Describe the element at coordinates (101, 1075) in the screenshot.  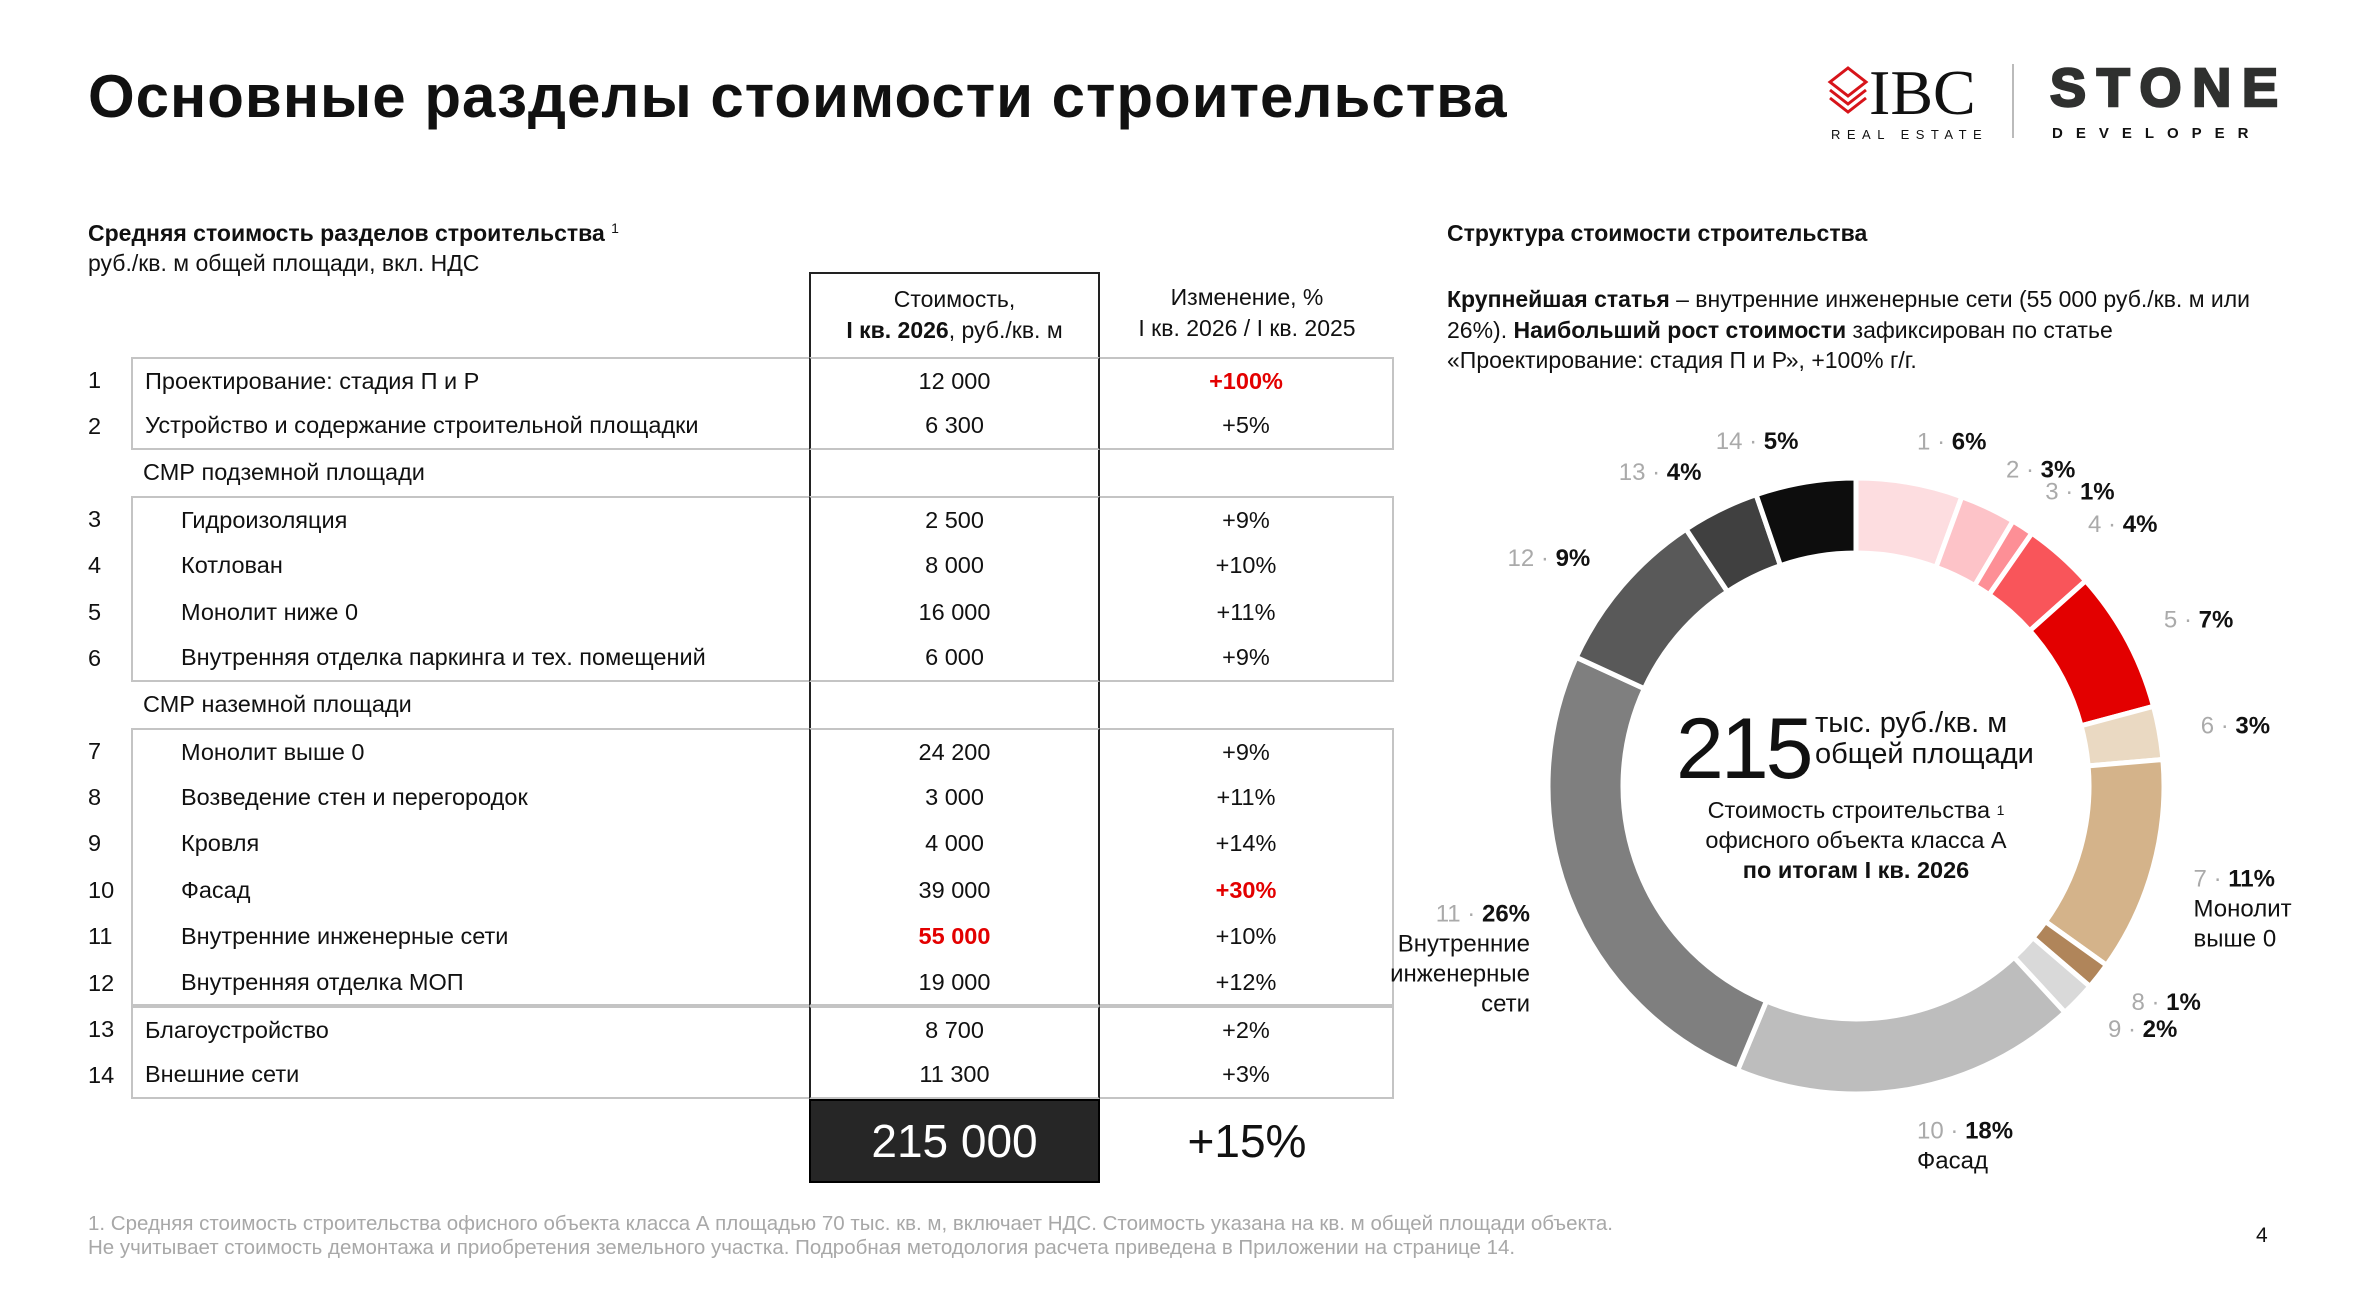
I see `row-number: 14` at that location.